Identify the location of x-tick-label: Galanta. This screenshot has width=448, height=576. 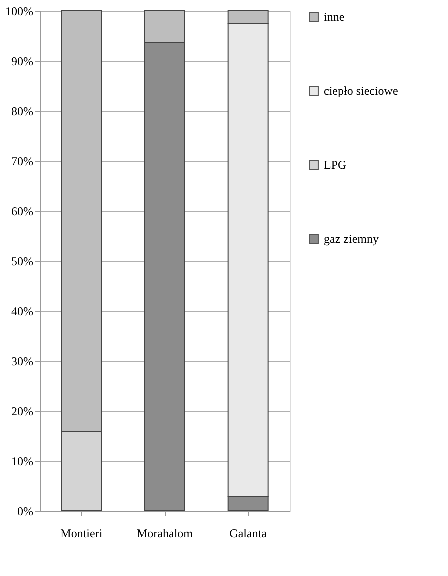
(249, 533).